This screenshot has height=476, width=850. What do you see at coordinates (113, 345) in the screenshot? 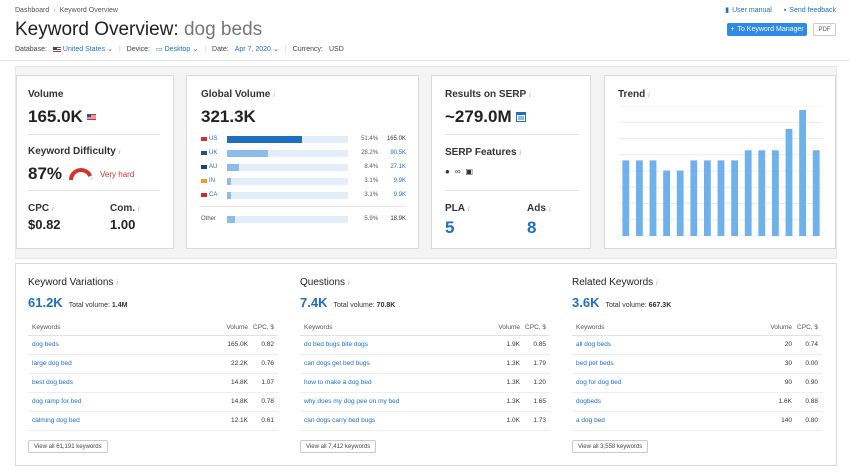
I see `keyword-link: dog beds` at bounding box center [113, 345].